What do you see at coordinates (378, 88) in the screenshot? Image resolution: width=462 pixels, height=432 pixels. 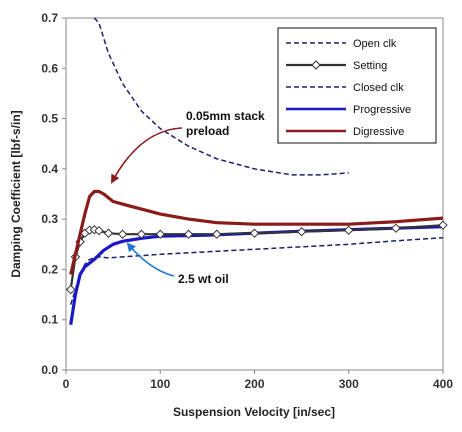 I see `legend-label: Closed clk` at bounding box center [378, 88].